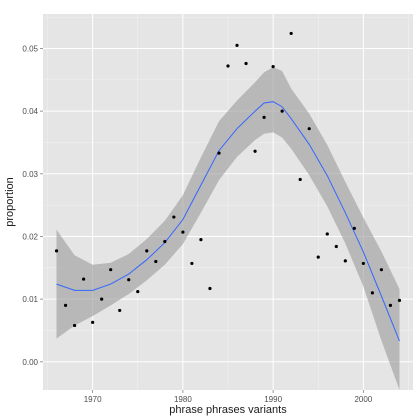  I want to click on y-axis: 0.00 0.01 0.02 0.03 0.04 0.05, so click(32, 205).